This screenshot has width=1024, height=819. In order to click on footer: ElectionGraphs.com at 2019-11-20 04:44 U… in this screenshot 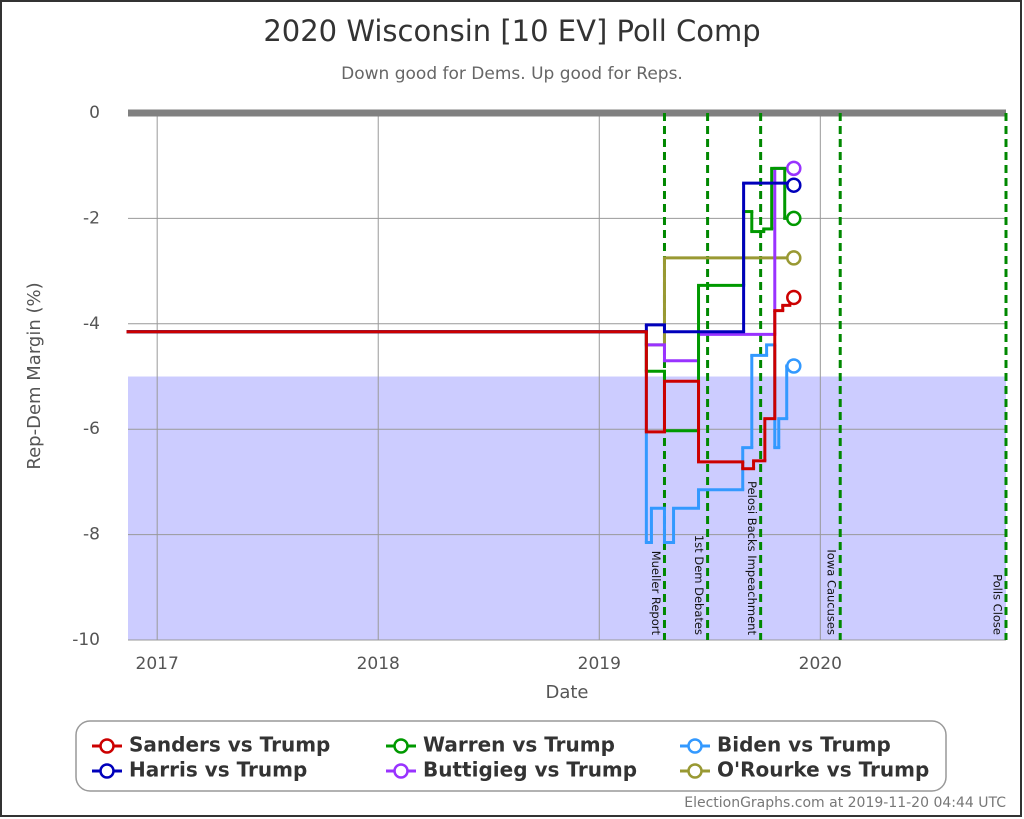, I will do `click(845, 803)`.